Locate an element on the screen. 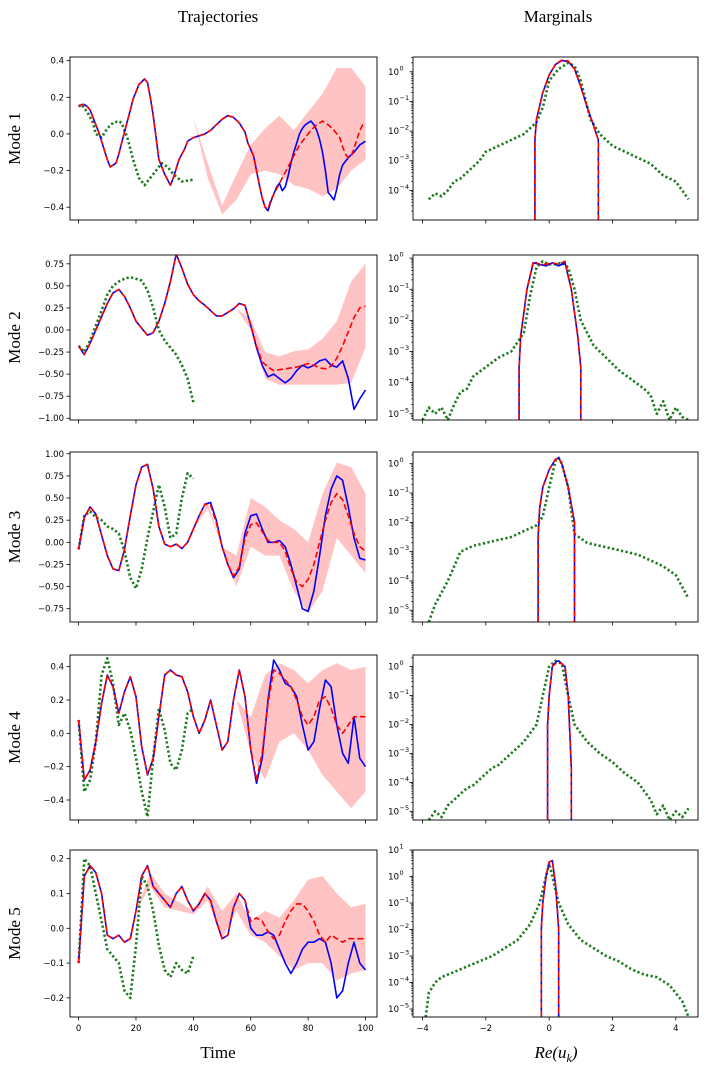 The width and height of the screenshot is (704, 1069). x-tick-label: −4 is located at coordinates (422, 1029).